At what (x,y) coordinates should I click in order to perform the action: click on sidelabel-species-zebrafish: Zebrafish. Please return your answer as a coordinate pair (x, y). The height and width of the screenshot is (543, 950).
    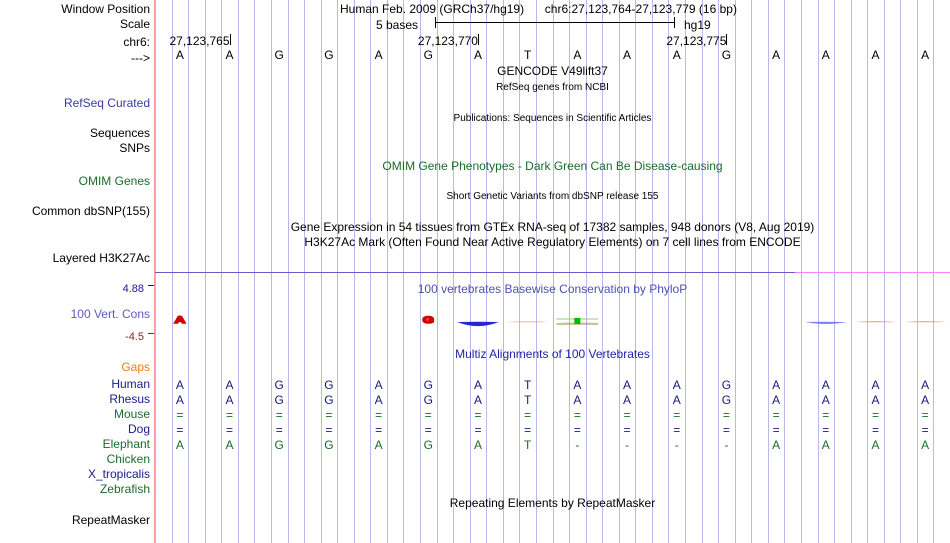
    Looking at the image, I should click on (124, 489).